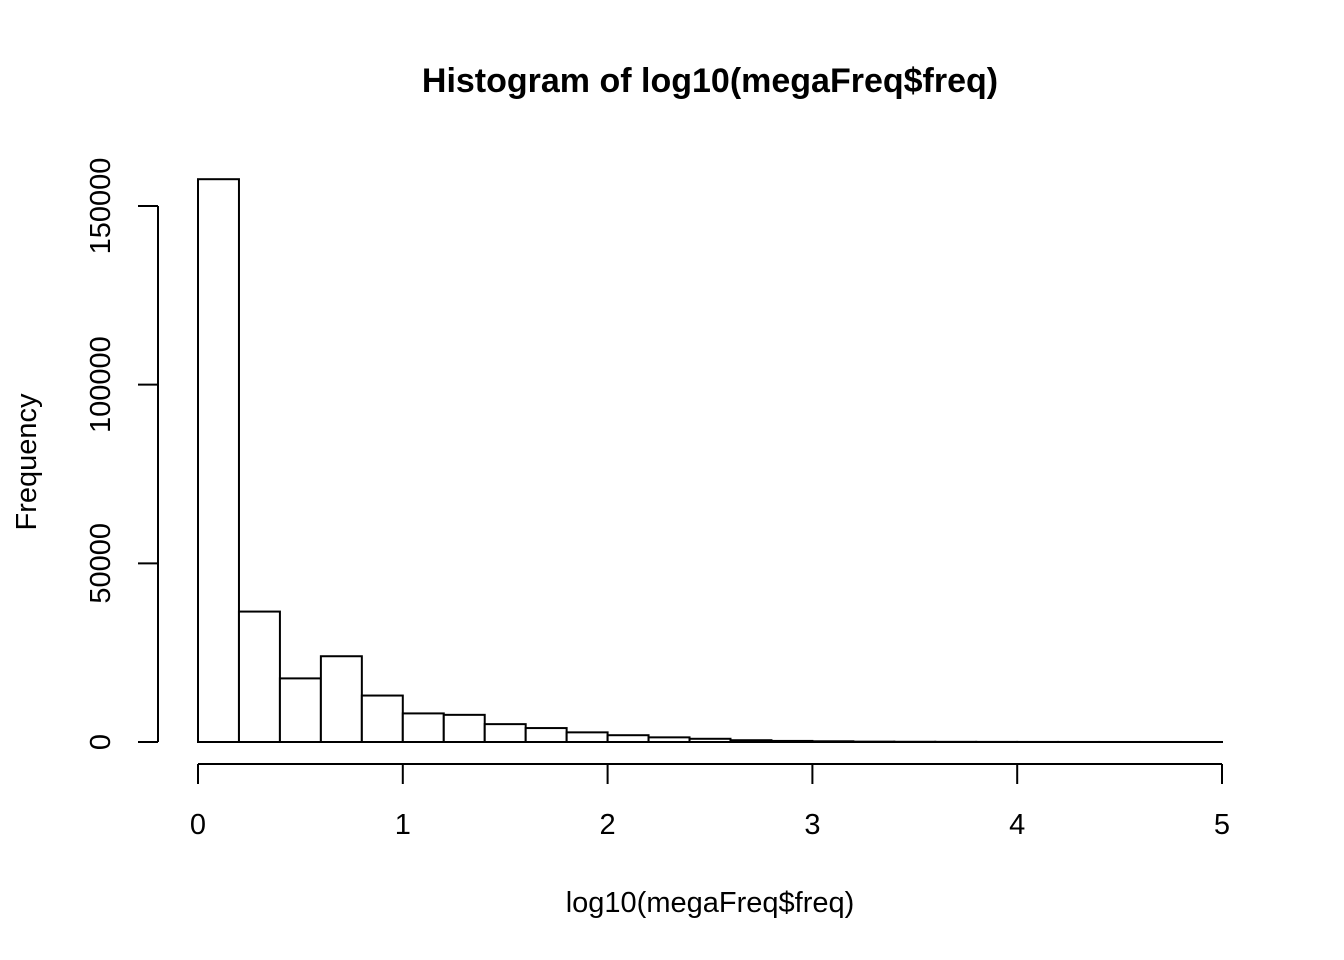  Describe the element at coordinates (101, 206) in the screenshot. I see `y-tick-label-3: 150000` at that location.